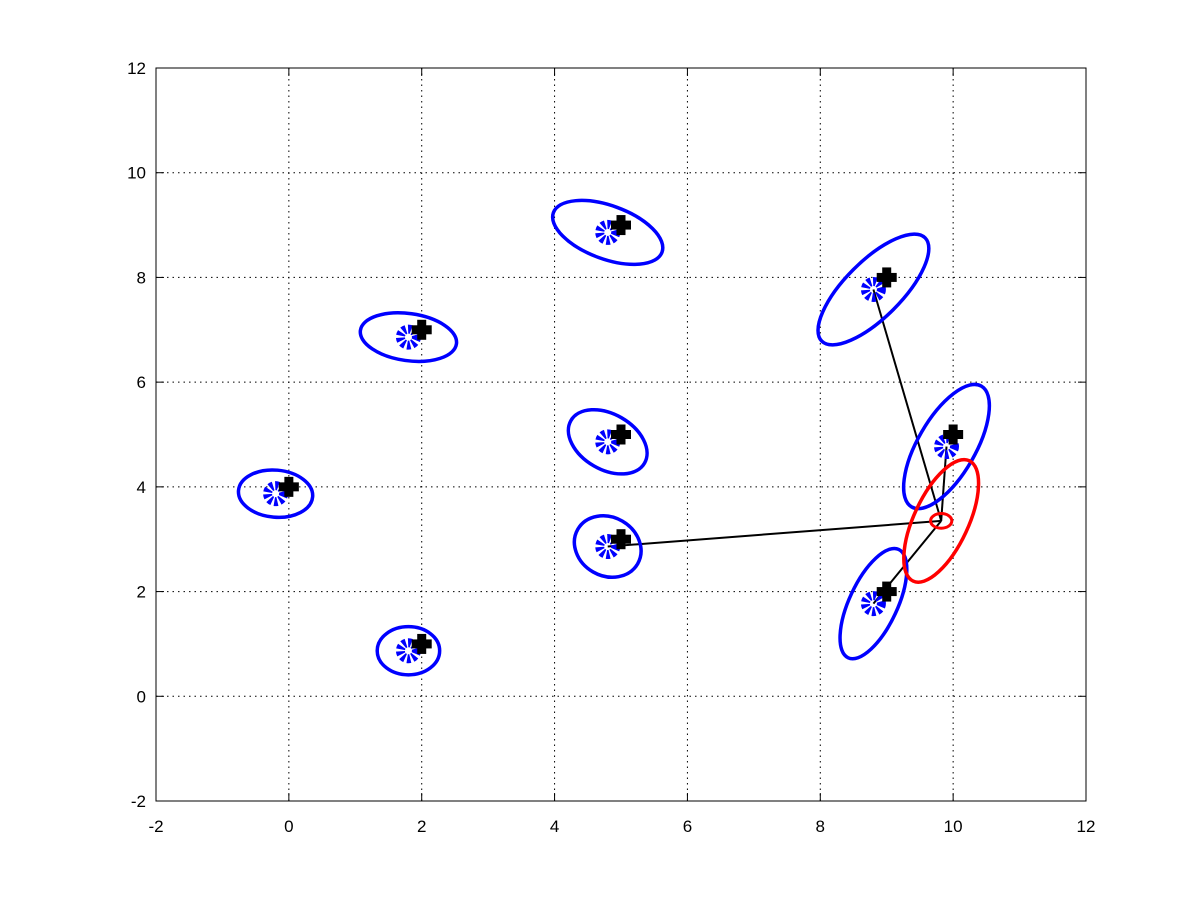 The height and width of the screenshot is (900, 1200). I want to click on robot-pose, so click(941, 520).